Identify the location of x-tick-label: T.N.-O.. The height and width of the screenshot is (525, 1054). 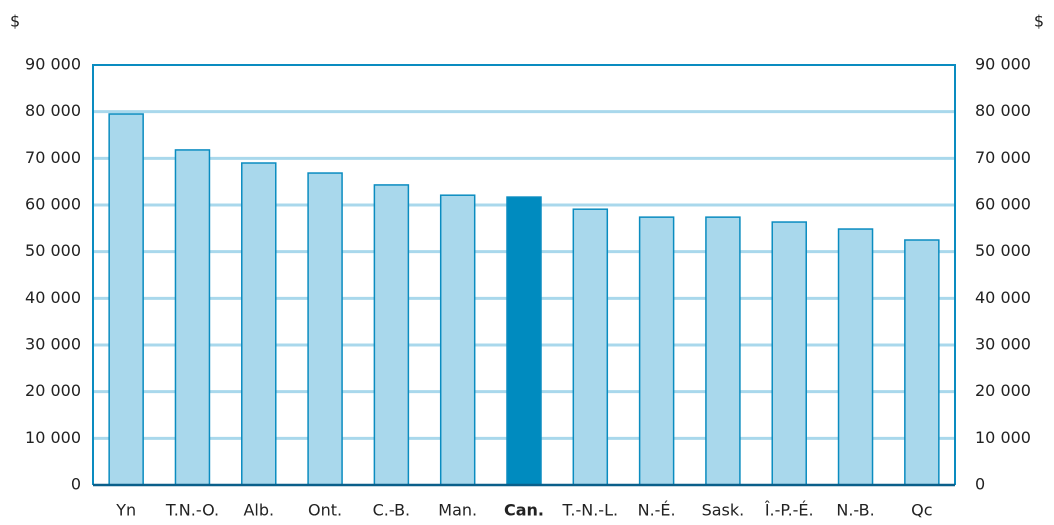
(192, 510).